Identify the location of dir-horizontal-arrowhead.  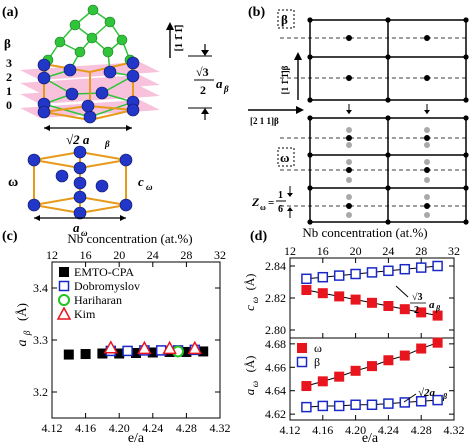
(300, 110).